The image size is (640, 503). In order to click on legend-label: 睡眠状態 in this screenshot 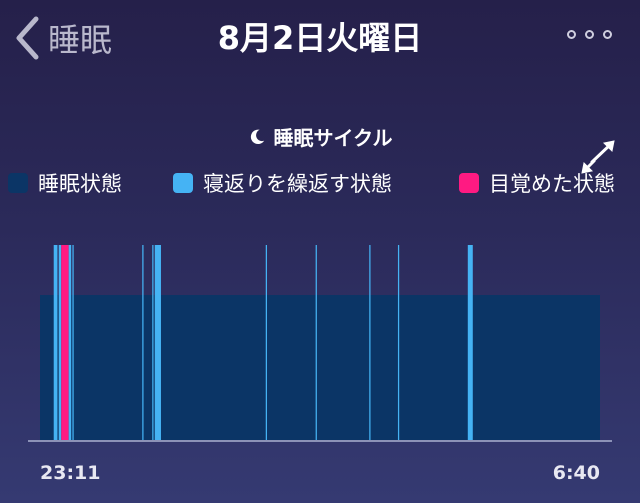, I will do `click(80, 184)`.